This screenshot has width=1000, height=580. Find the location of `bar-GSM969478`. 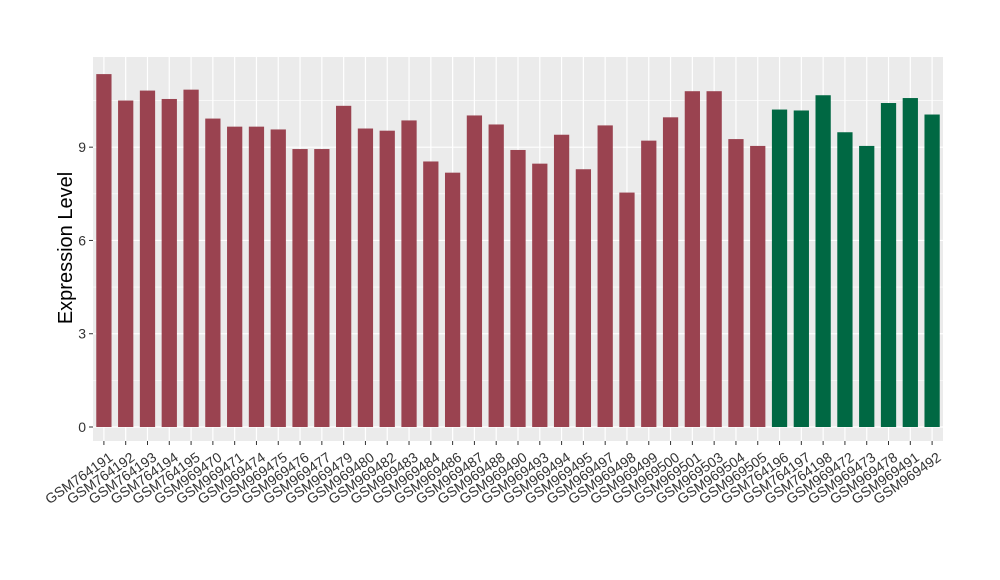

bar-GSM969478 is located at coordinates (888, 265).